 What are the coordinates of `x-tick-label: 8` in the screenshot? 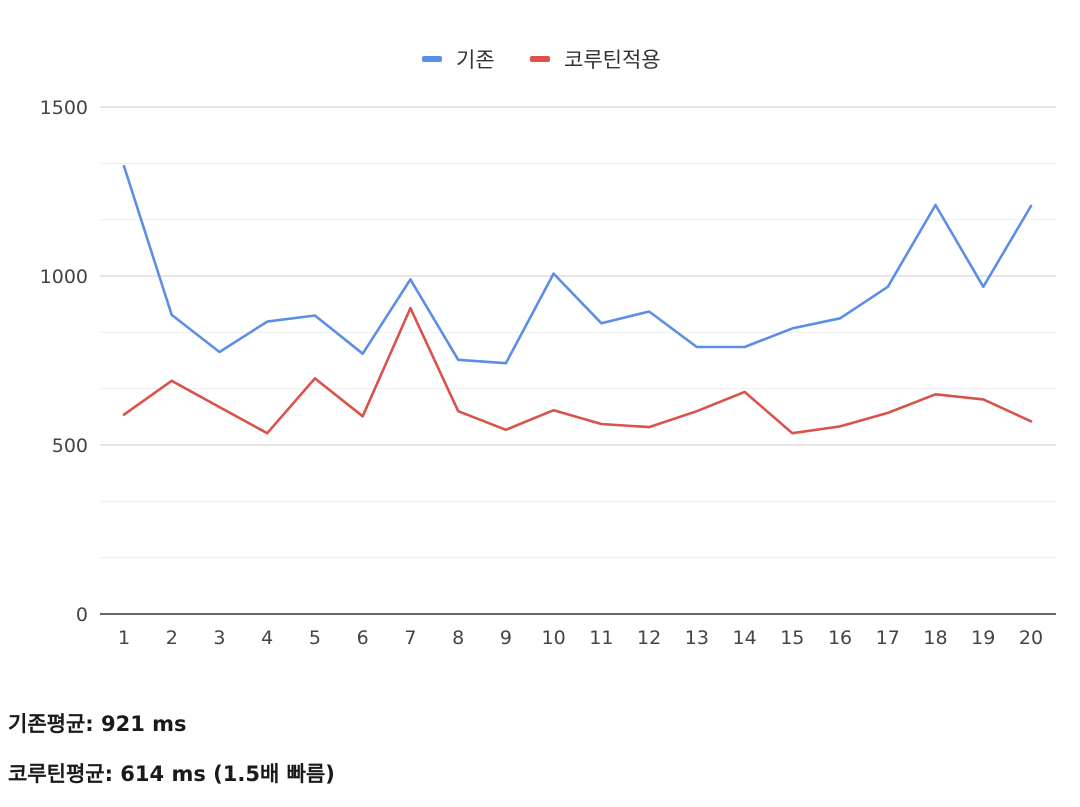 It's located at (458, 638).